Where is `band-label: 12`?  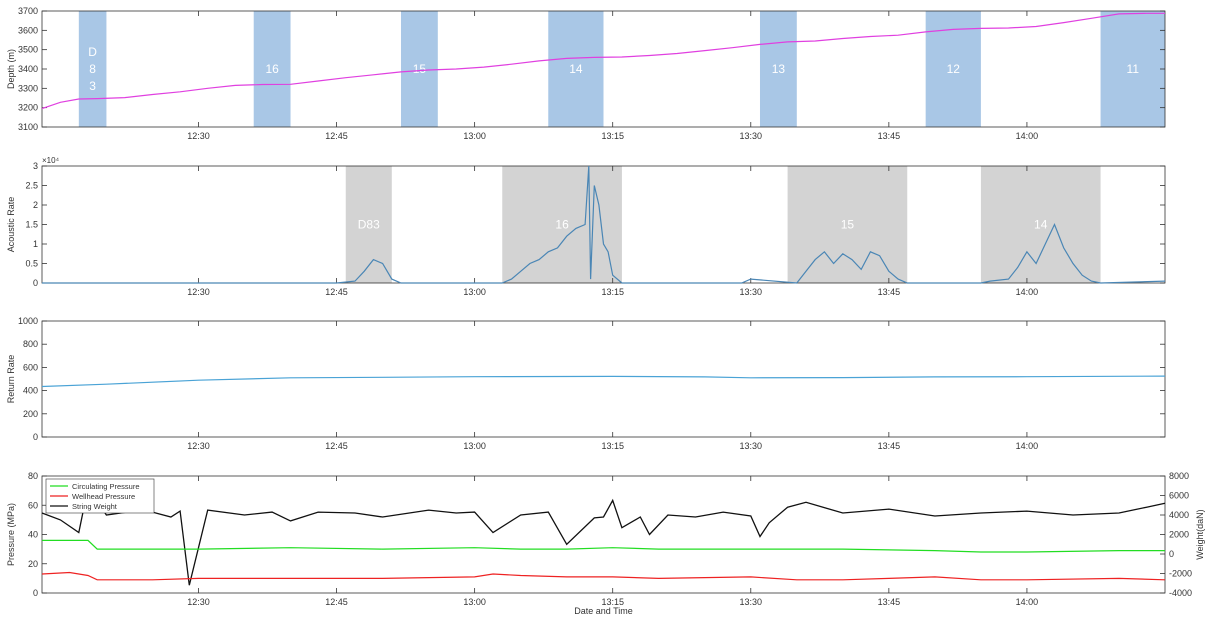 band-label: 12 is located at coordinates (954, 69).